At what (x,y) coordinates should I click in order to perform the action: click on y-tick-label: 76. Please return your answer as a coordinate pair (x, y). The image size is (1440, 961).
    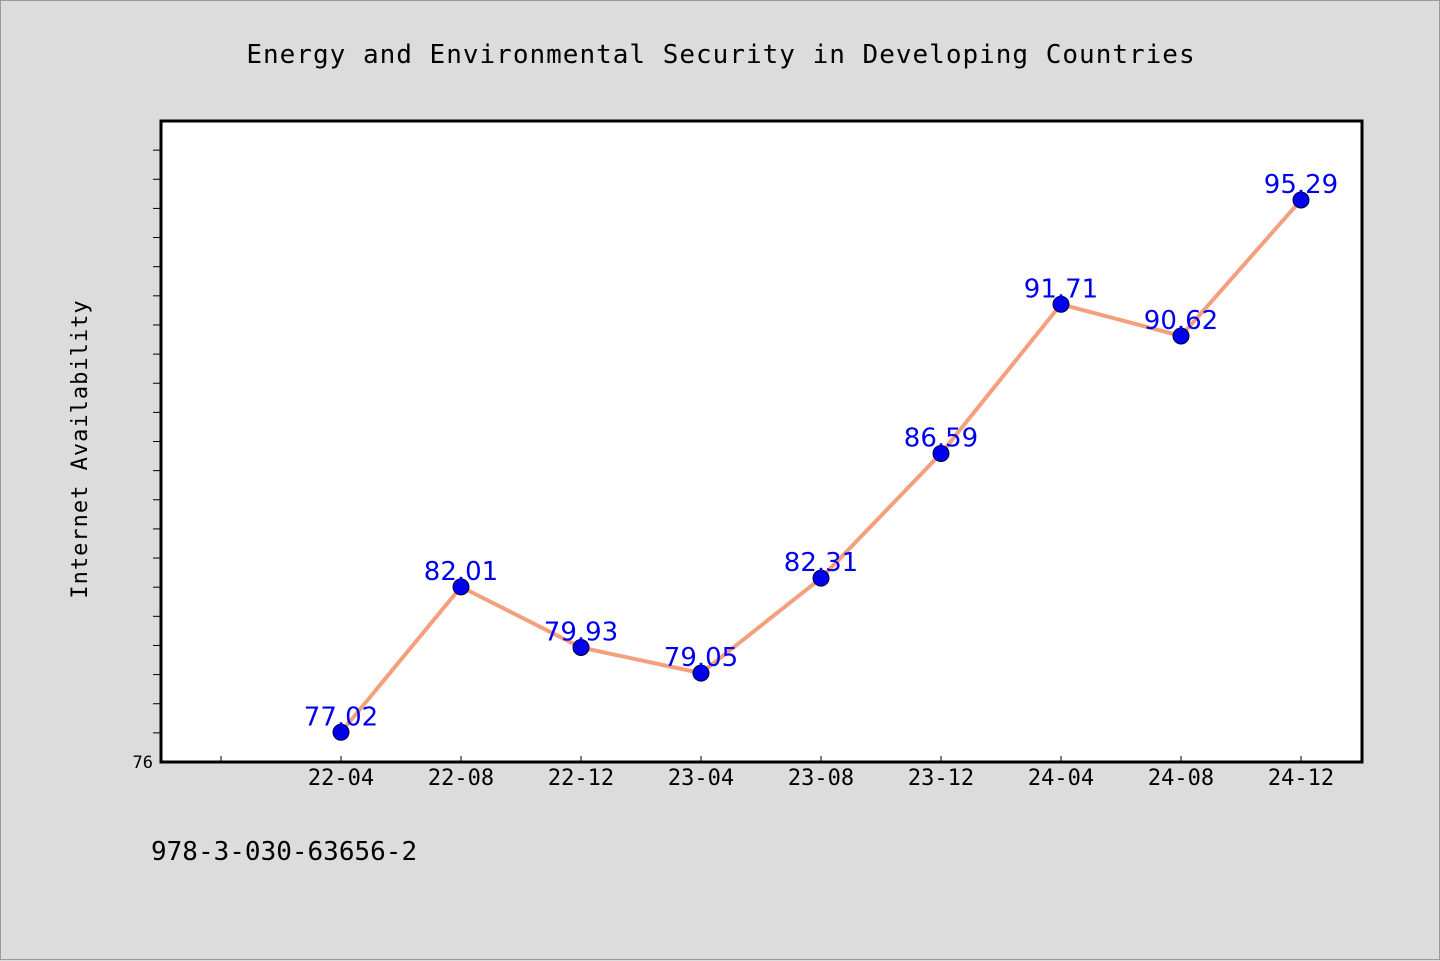
    Looking at the image, I should click on (143, 763).